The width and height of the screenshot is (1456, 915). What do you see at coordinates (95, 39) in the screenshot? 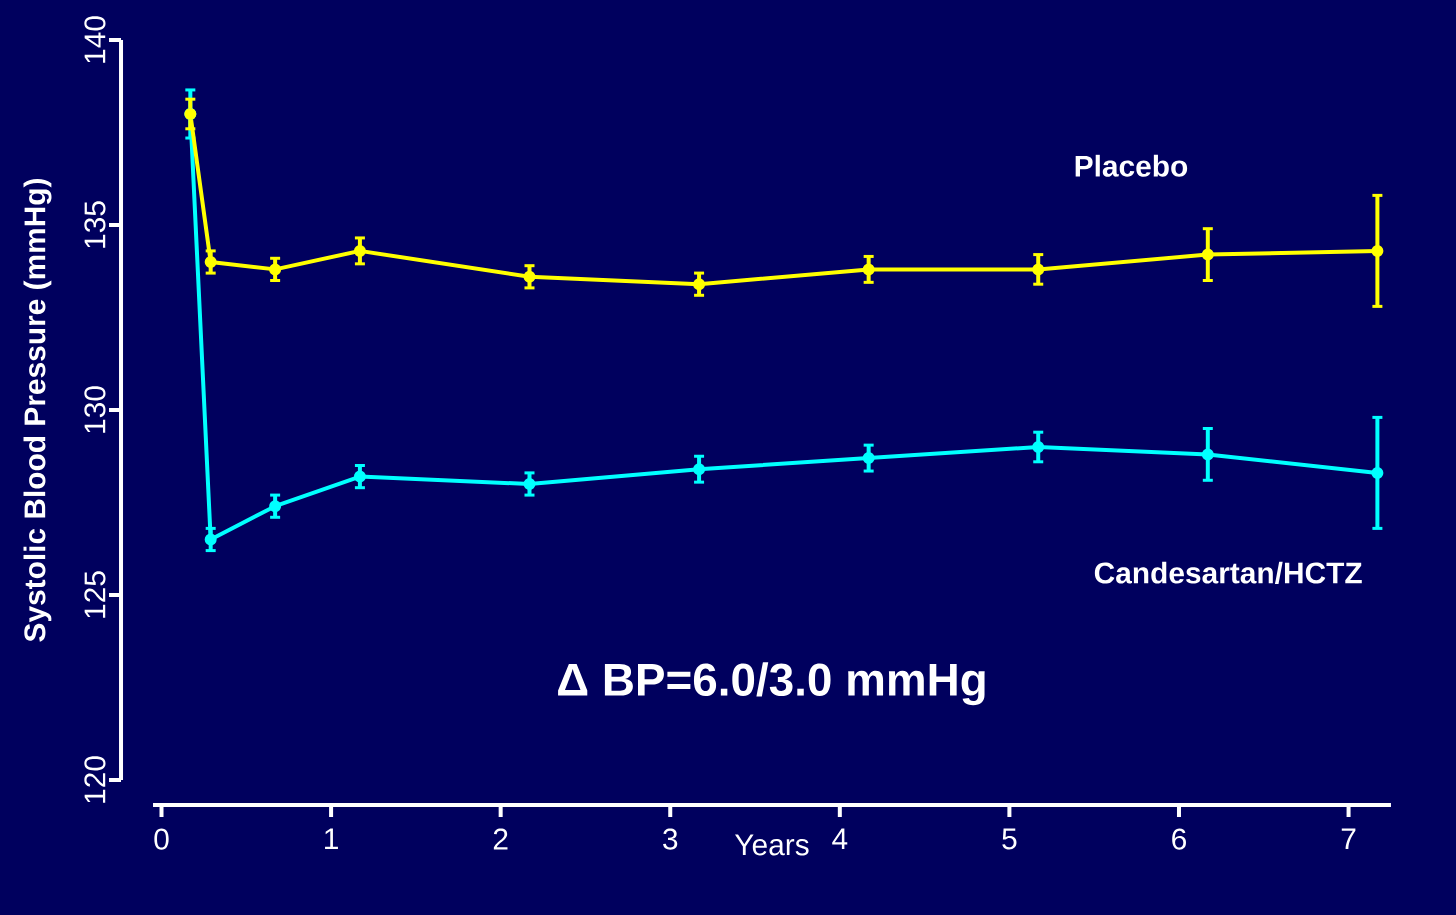
I see `y-tick-label: 140` at bounding box center [95, 39].